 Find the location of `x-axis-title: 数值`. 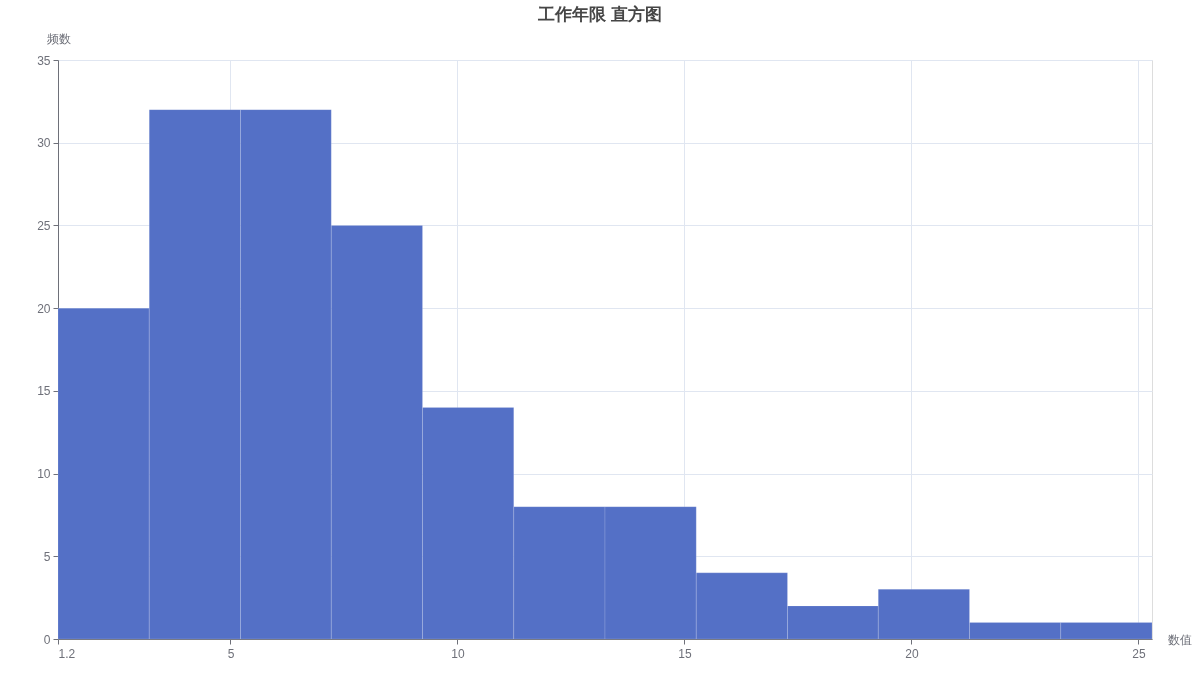

x-axis-title: 数值 is located at coordinates (1179, 639).